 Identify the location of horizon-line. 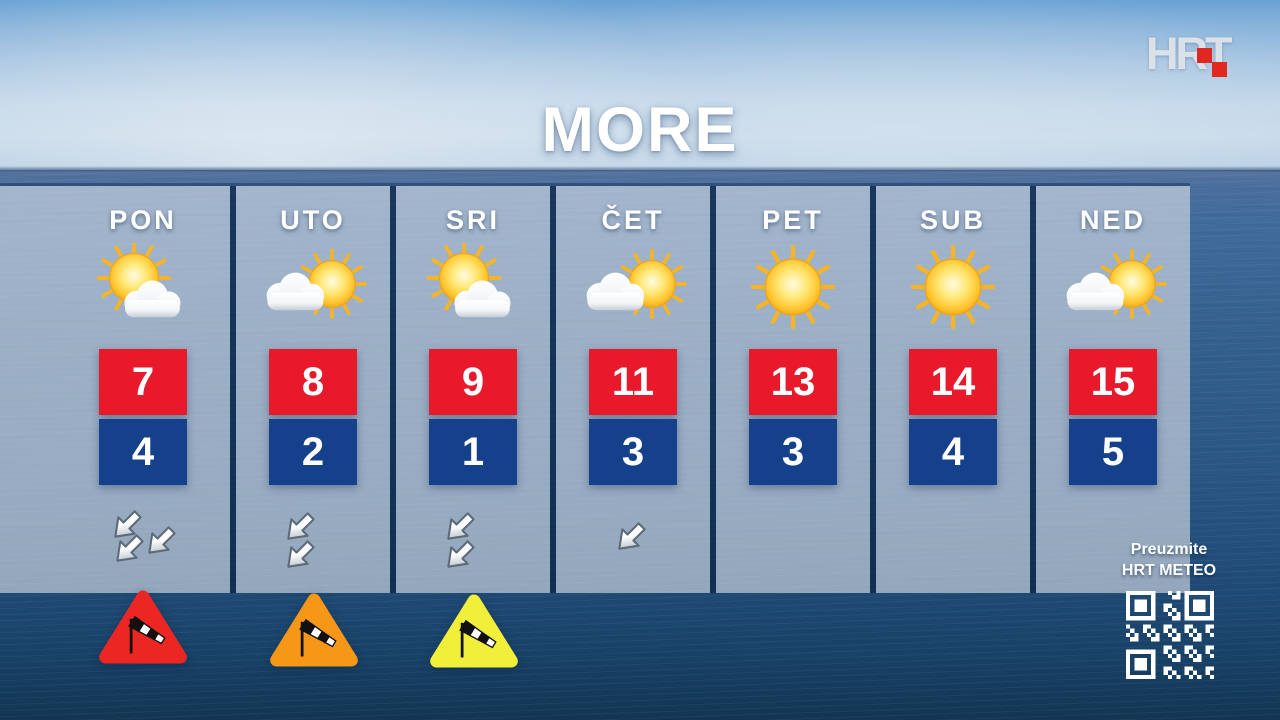
(640, 169).